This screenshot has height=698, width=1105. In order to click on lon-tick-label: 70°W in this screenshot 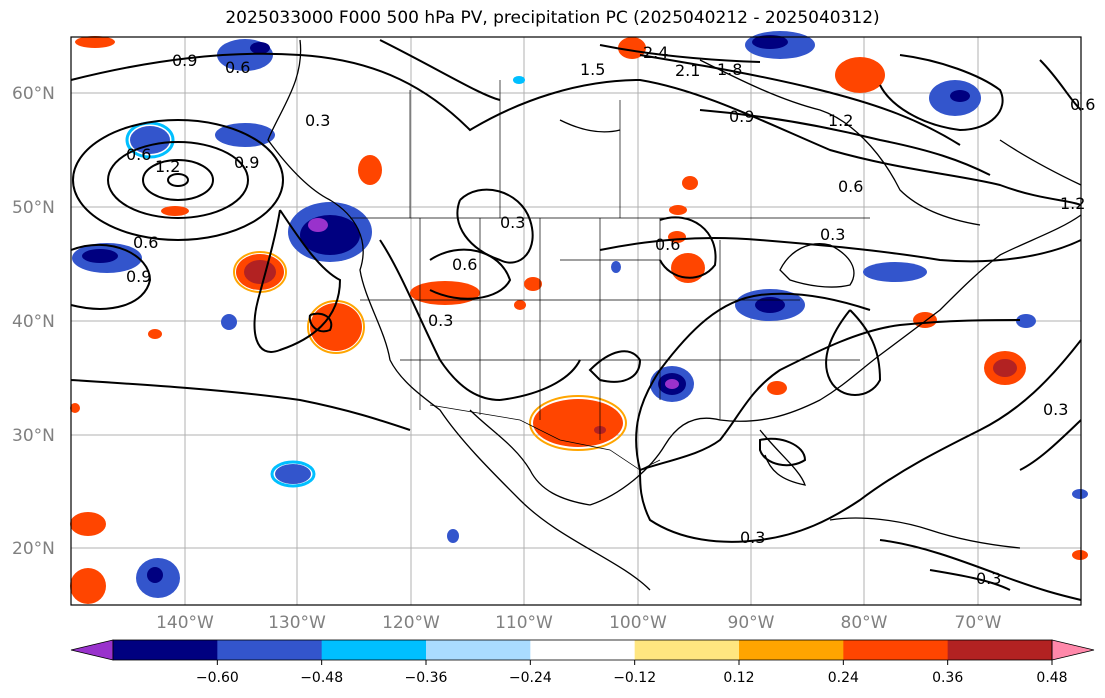, I will do `click(978, 623)`.